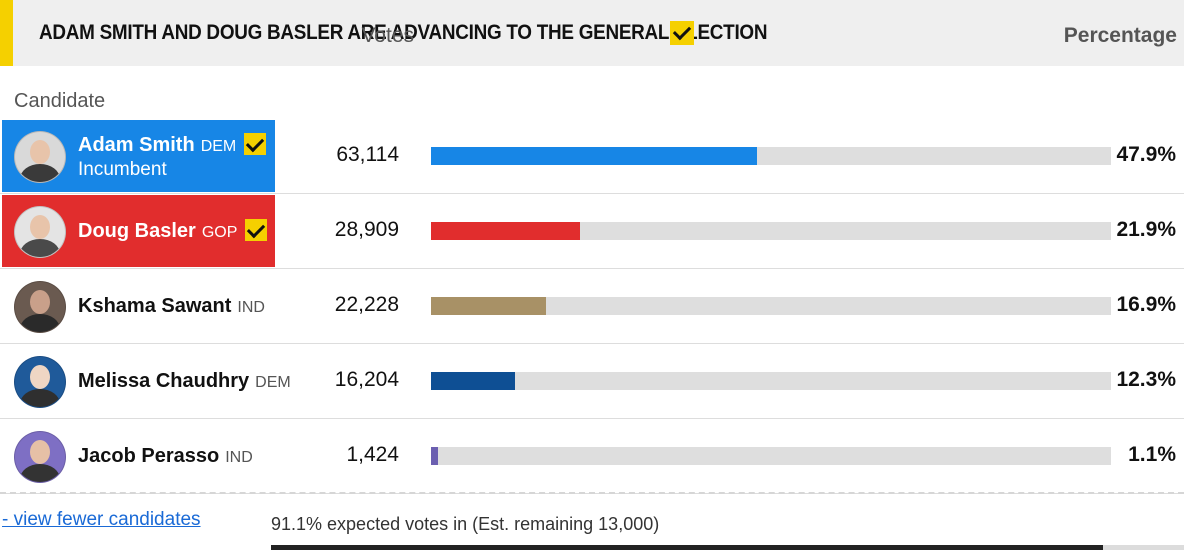 This screenshot has width=1199, height=560. What do you see at coordinates (149, 456) in the screenshot?
I see `candidate-name: Jacob Perasso` at bounding box center [149, 456].